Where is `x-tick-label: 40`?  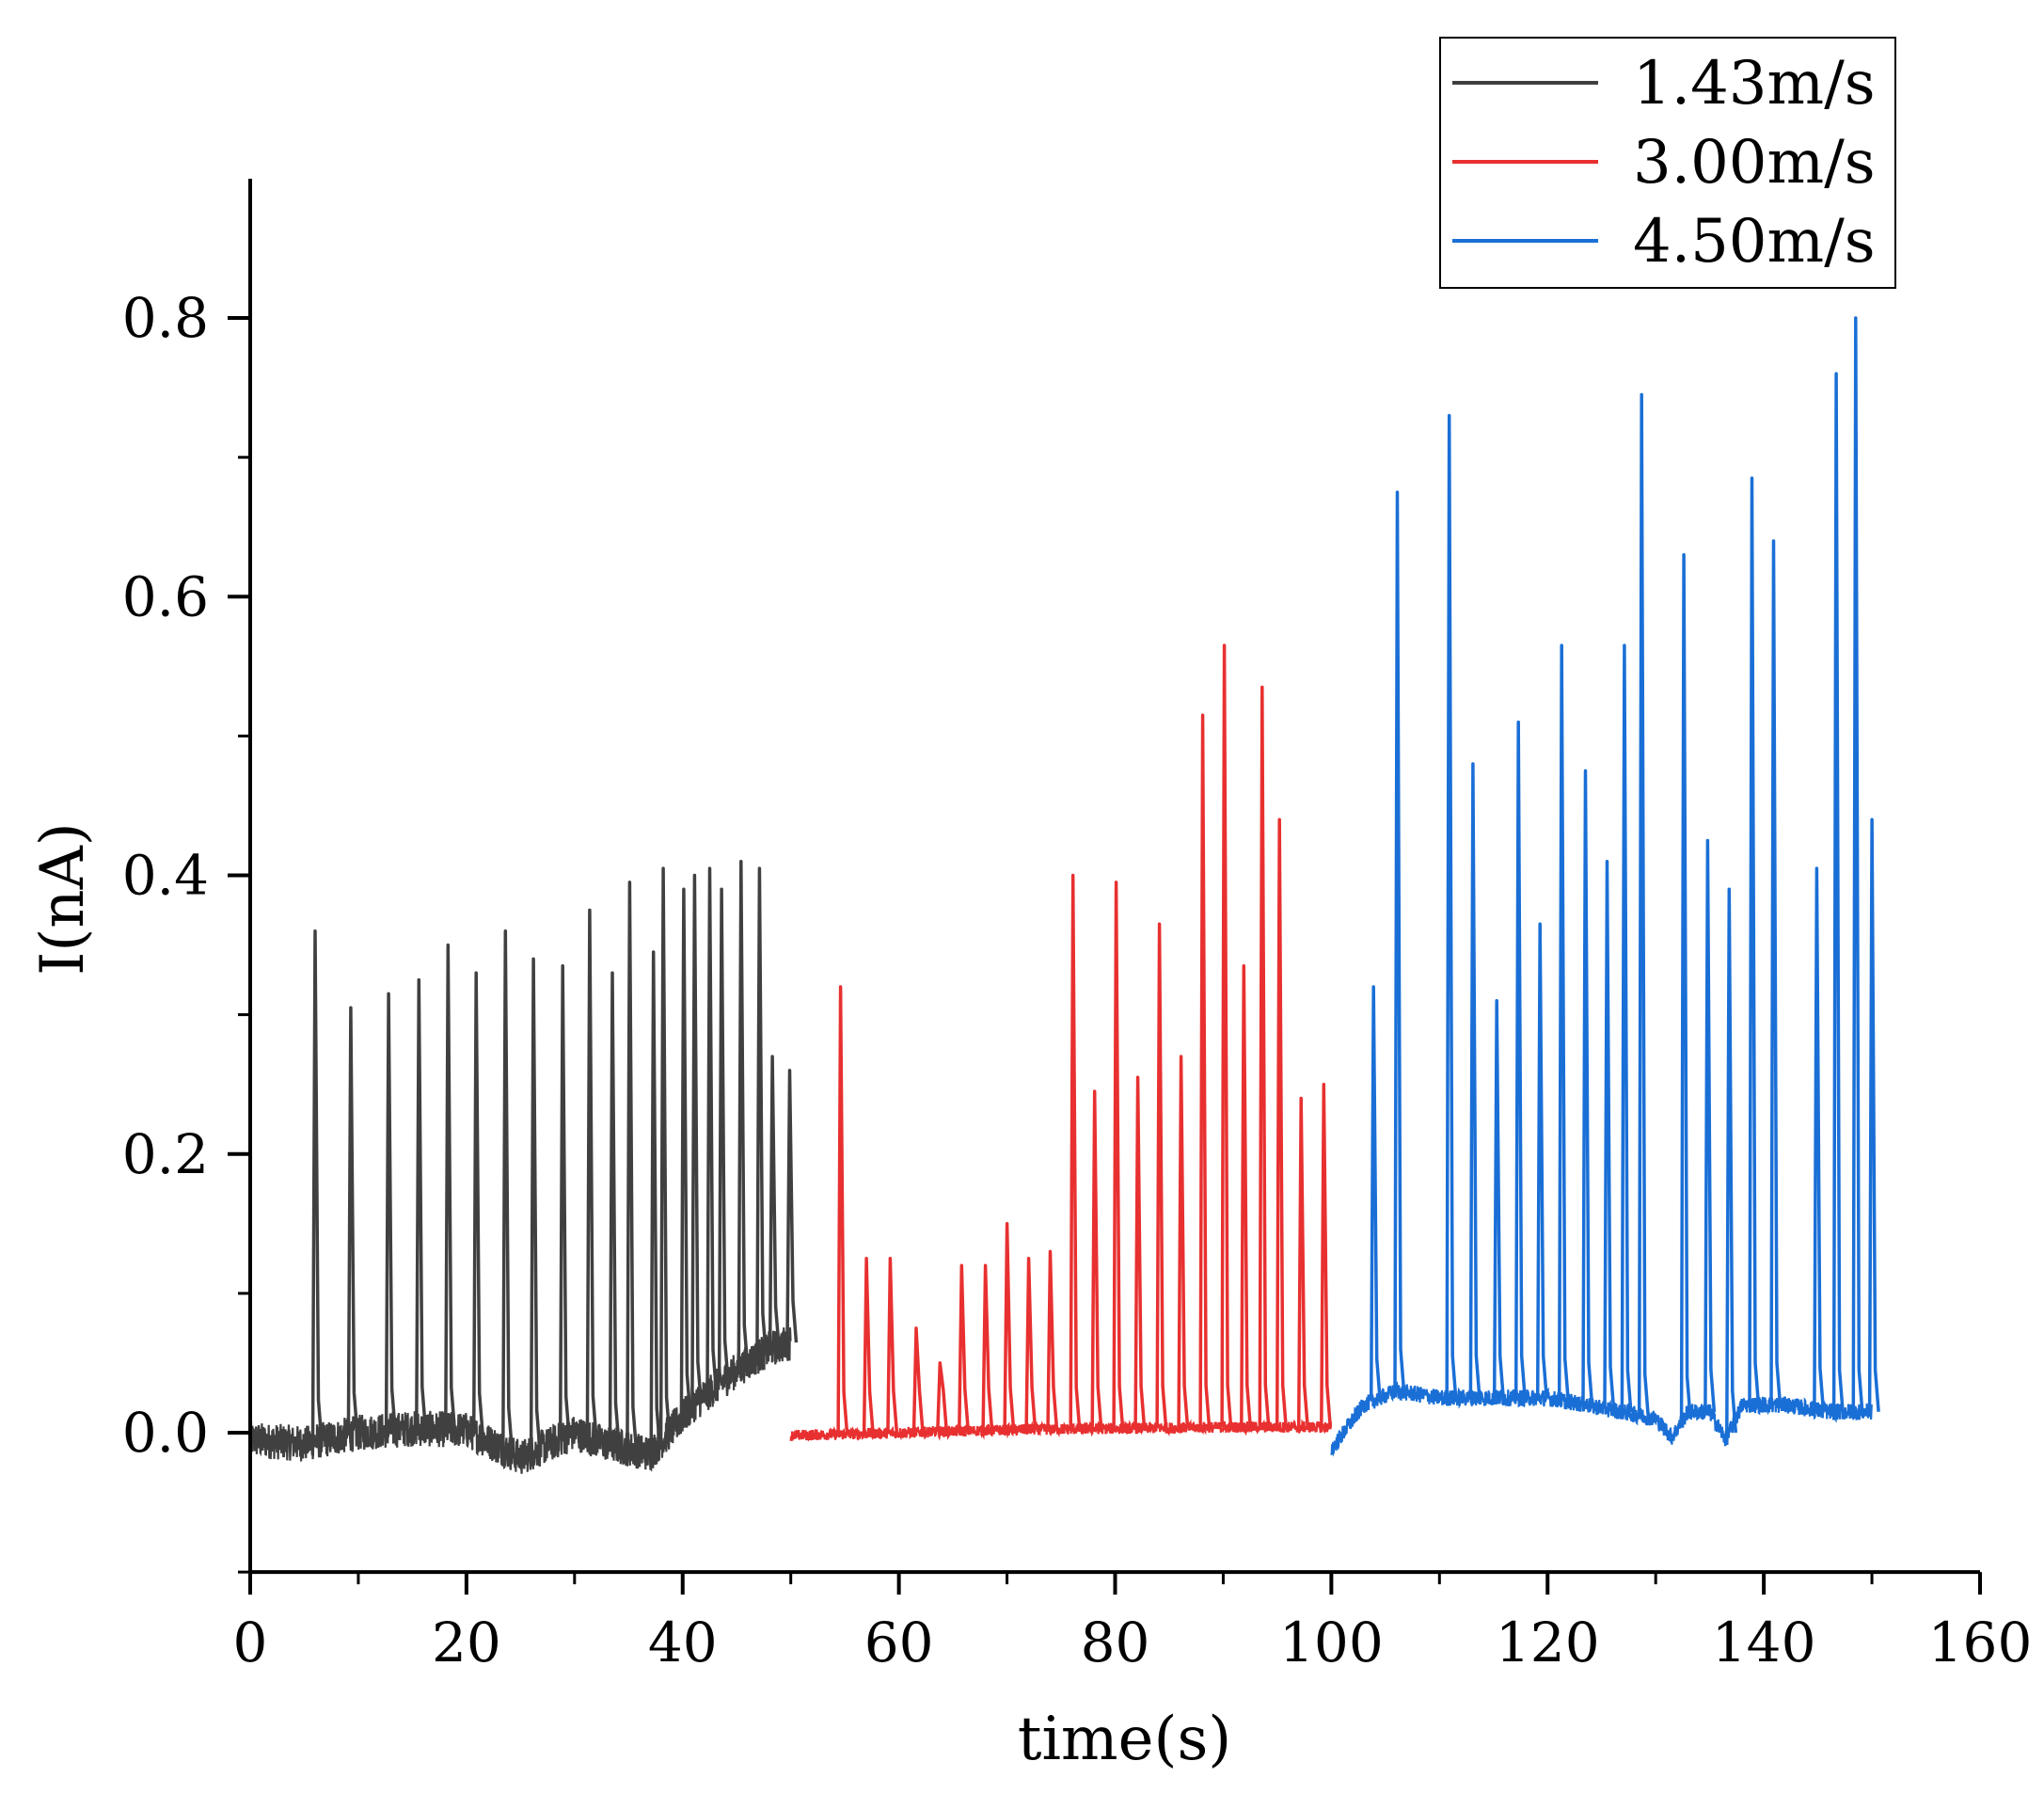 x-tick-label: 40 is located at coordinates (683, 1642).